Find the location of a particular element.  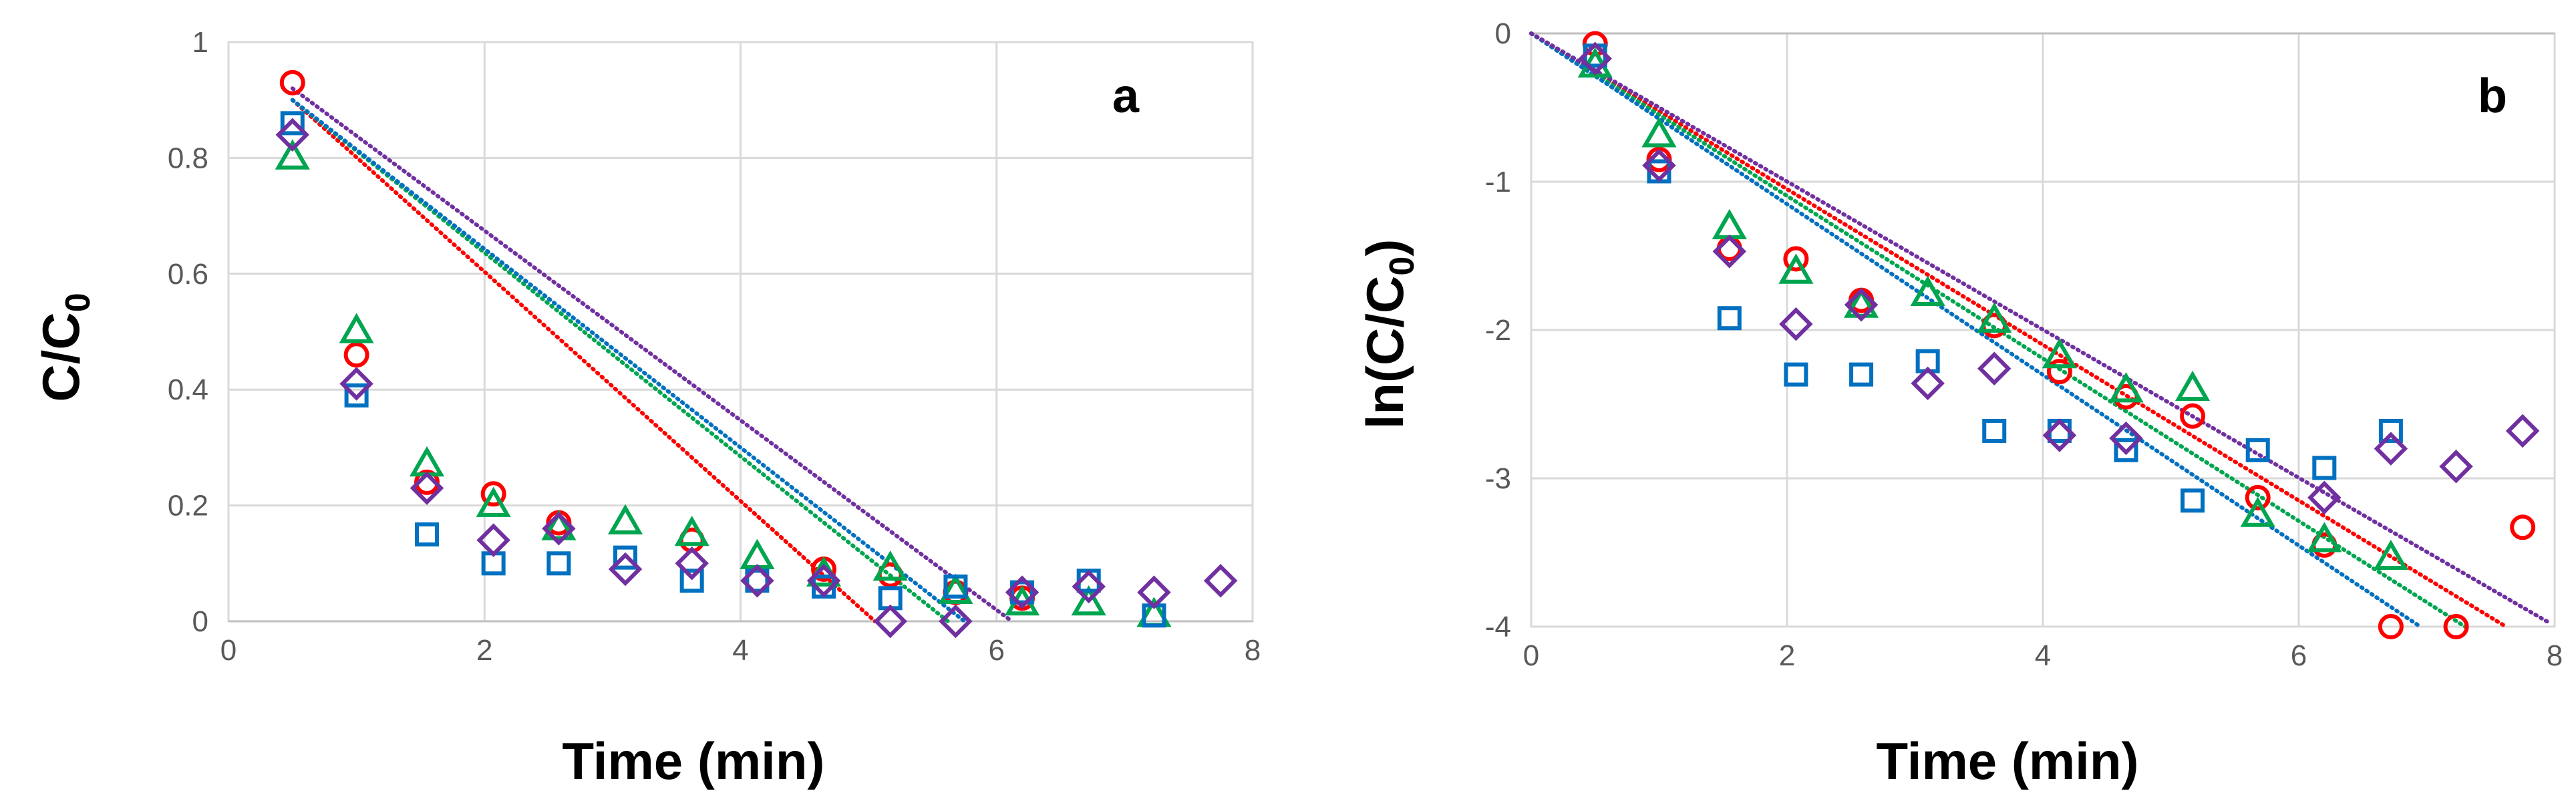

y-axis-title: ln(C/C0) is located at coordinates (1388, 335).